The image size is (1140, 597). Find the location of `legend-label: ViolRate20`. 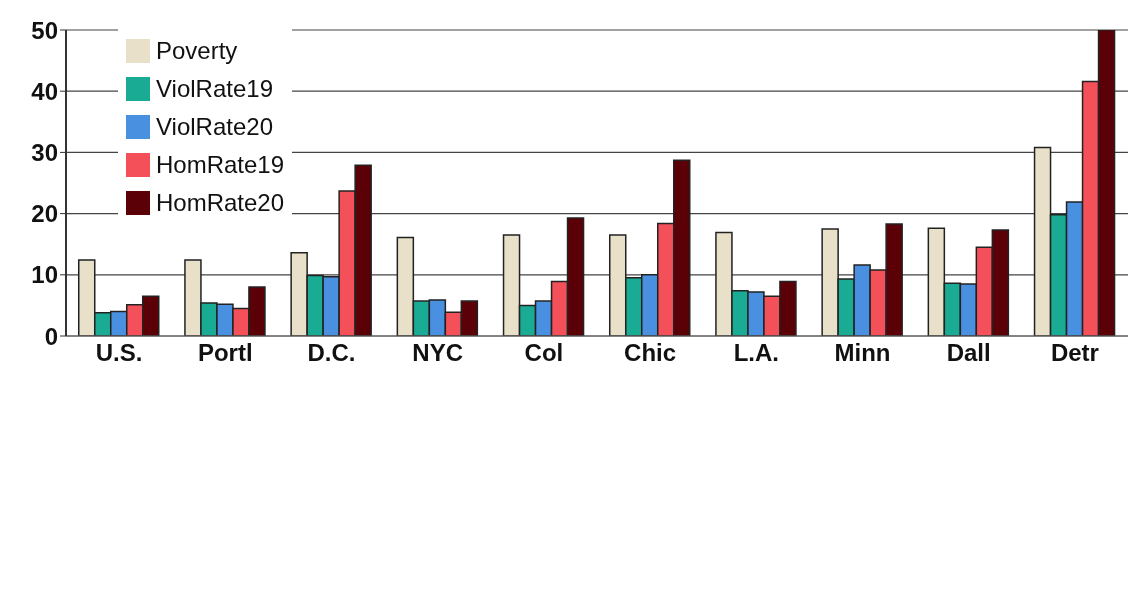

legend-label: ViolRate20 is located at coordinates (214, 127).